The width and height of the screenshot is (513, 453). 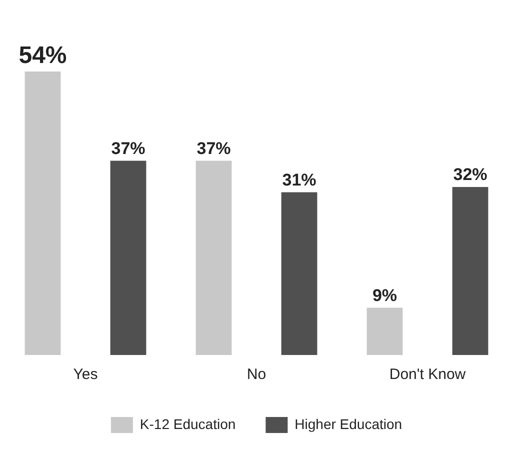 What do you see at coordinates (42, 56) in the screenshot?
I see `data-label: 54%` at bounding box center [42, 56].